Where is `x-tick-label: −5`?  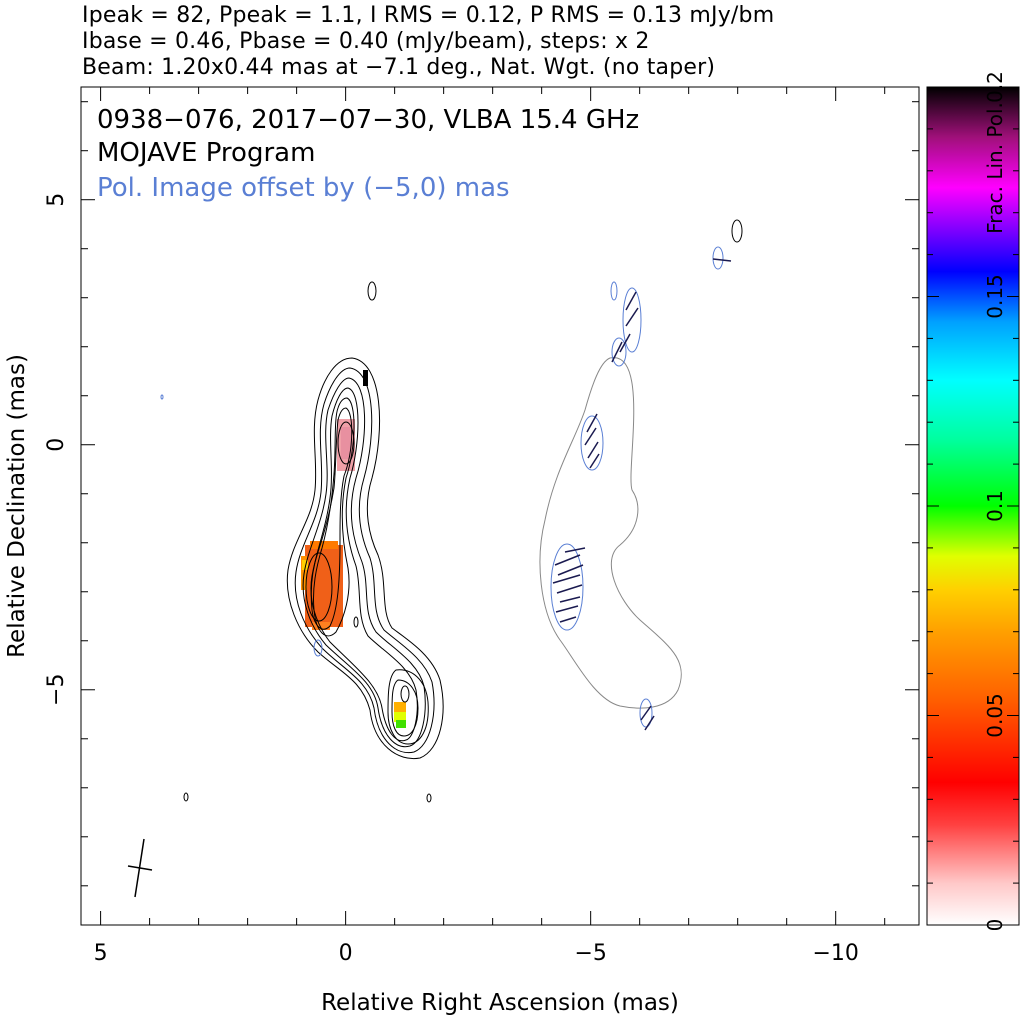
x-tick-label: −5 is located at coordinates (590, 953).